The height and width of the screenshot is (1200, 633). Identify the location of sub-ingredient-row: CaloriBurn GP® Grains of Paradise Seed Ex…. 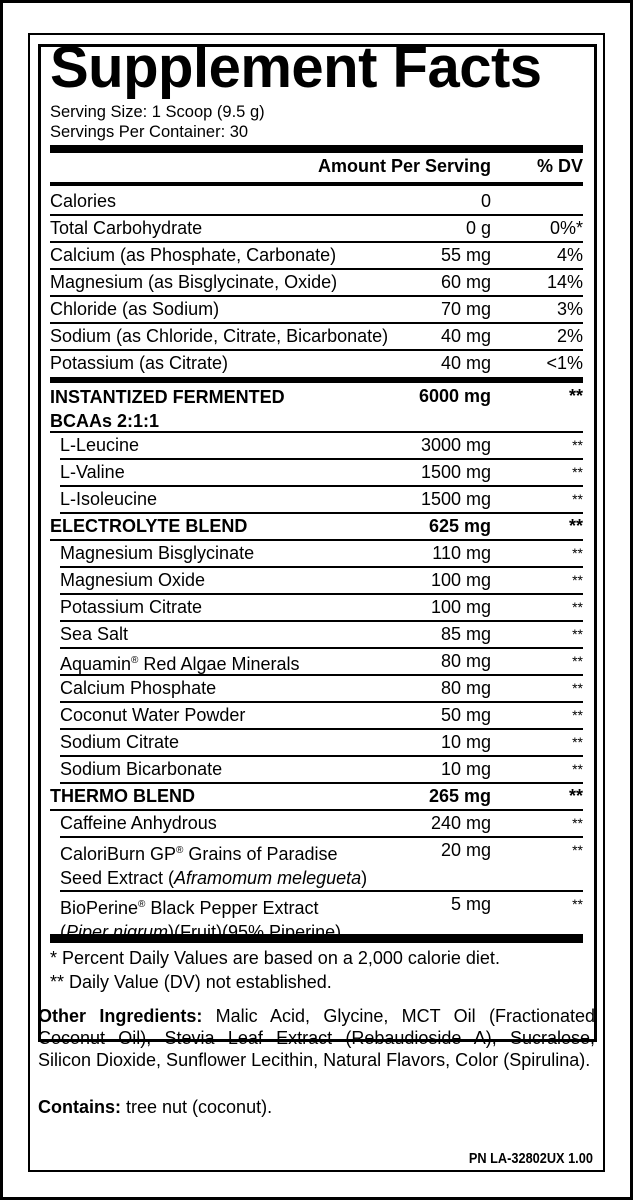
(321, 864).